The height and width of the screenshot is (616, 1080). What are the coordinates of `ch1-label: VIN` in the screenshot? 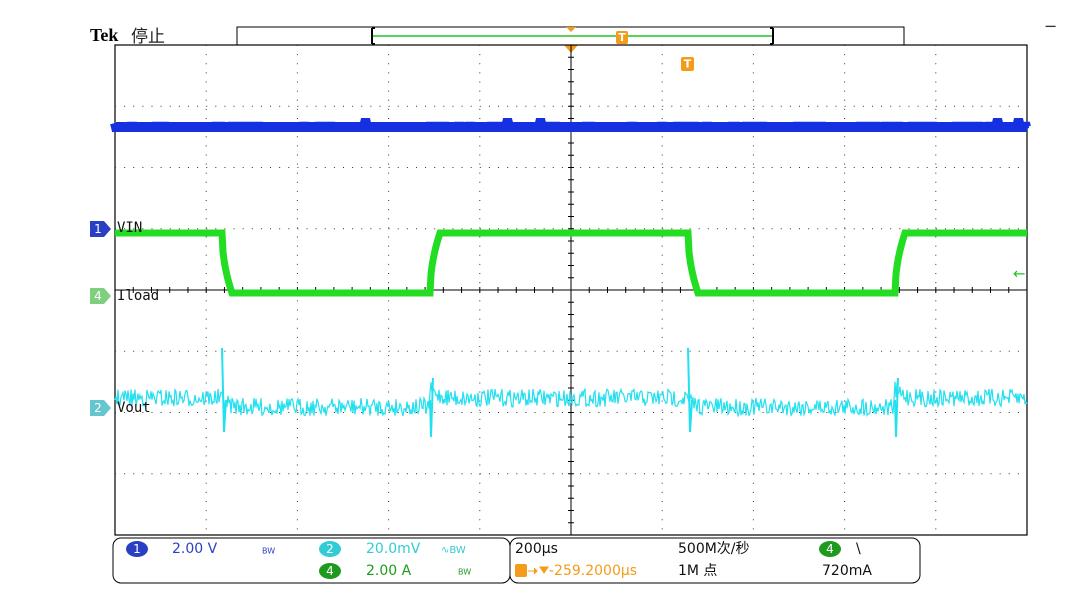 It's located at (129, 228).